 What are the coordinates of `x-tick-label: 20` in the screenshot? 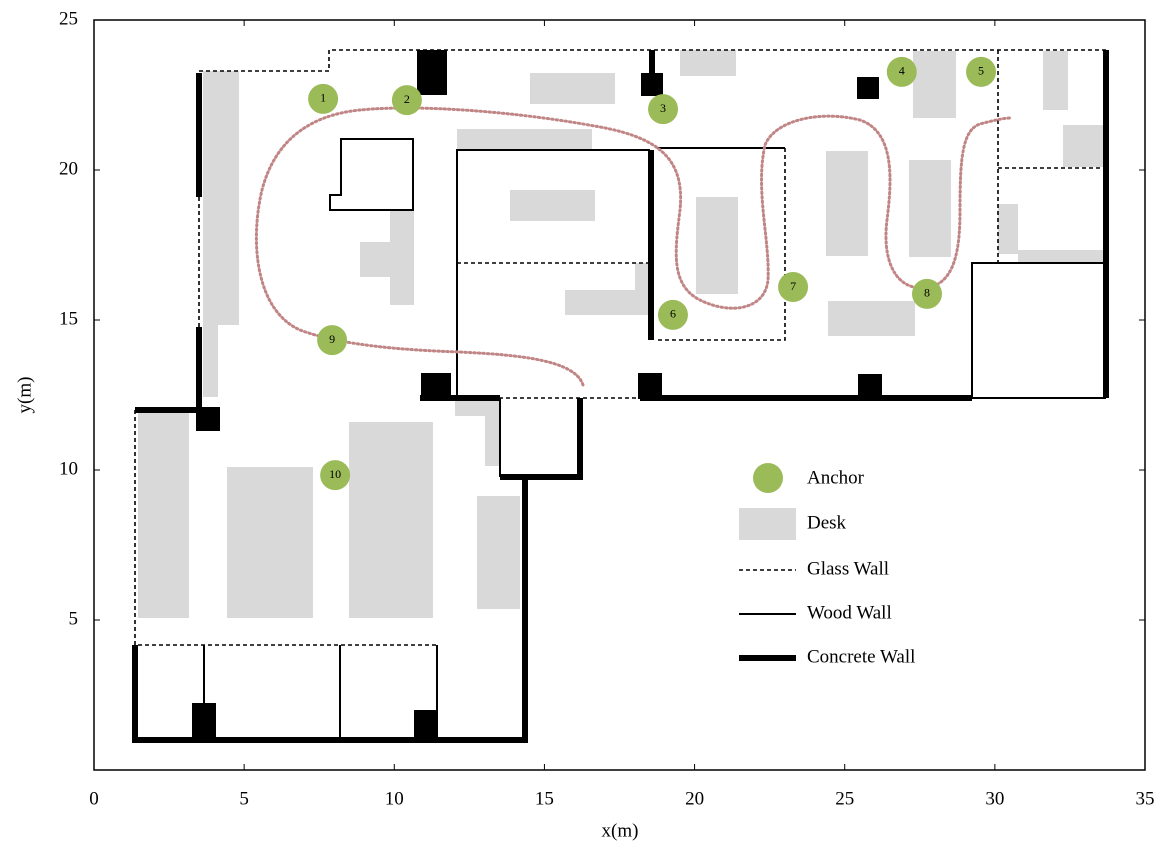 It's located at (694, 798).